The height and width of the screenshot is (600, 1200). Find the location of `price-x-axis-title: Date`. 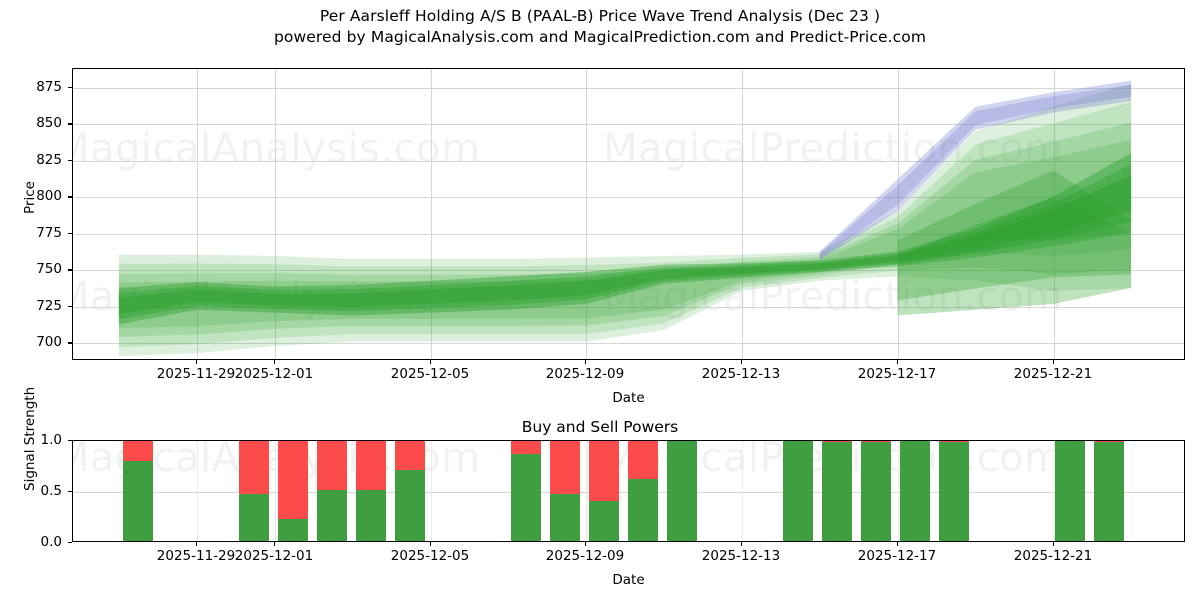

price-x-axis-title: Date is located at coordinates (628, 398).